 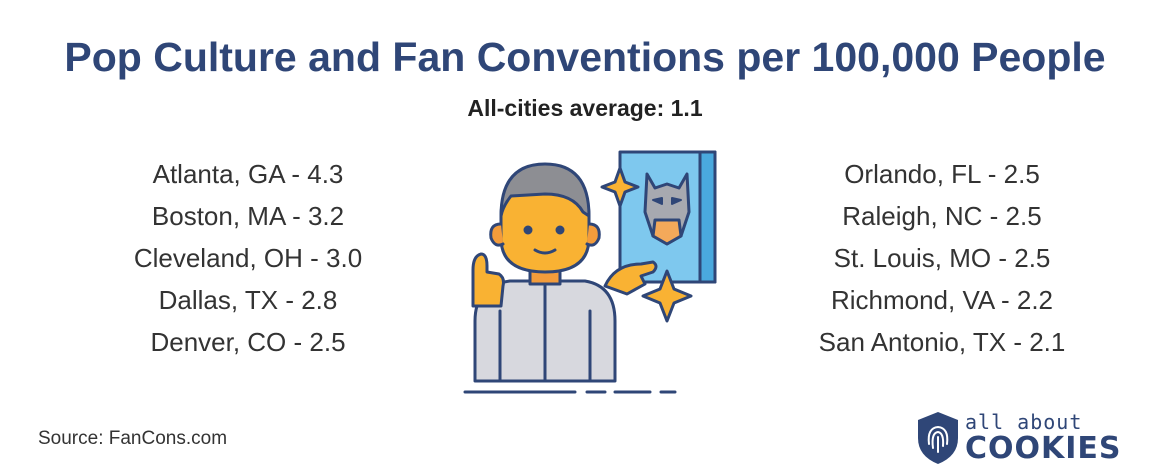 I want to click on city-row: Richmond, VA - 2.2, so click(x=942, y=300).